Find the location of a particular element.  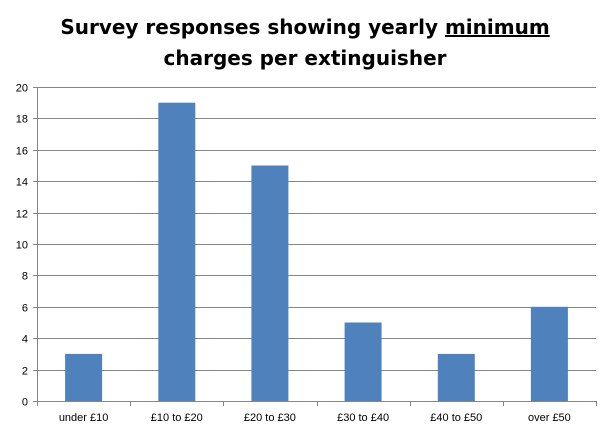

x-tick-label: £40 to £50 is located at coordinates (456, 418).